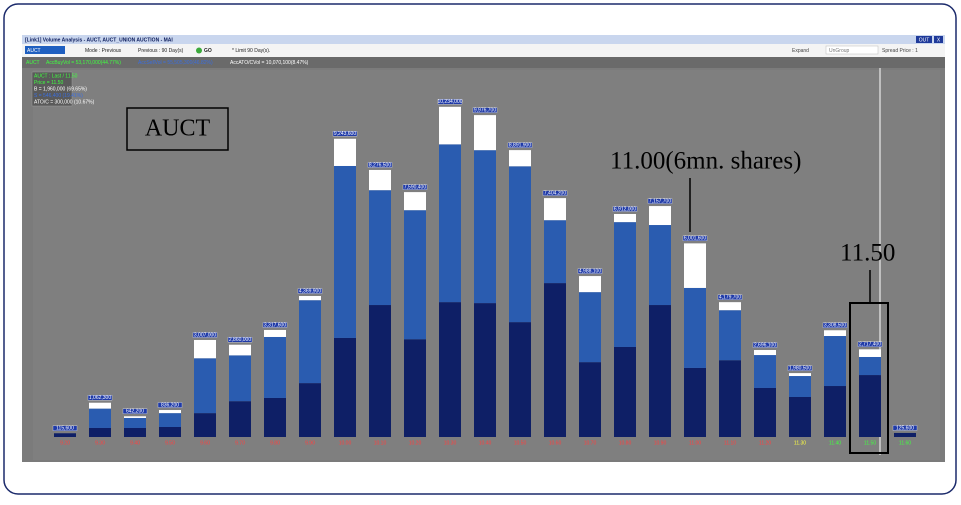  I want to click on value-label: 8,891,900, so click(520, 145).